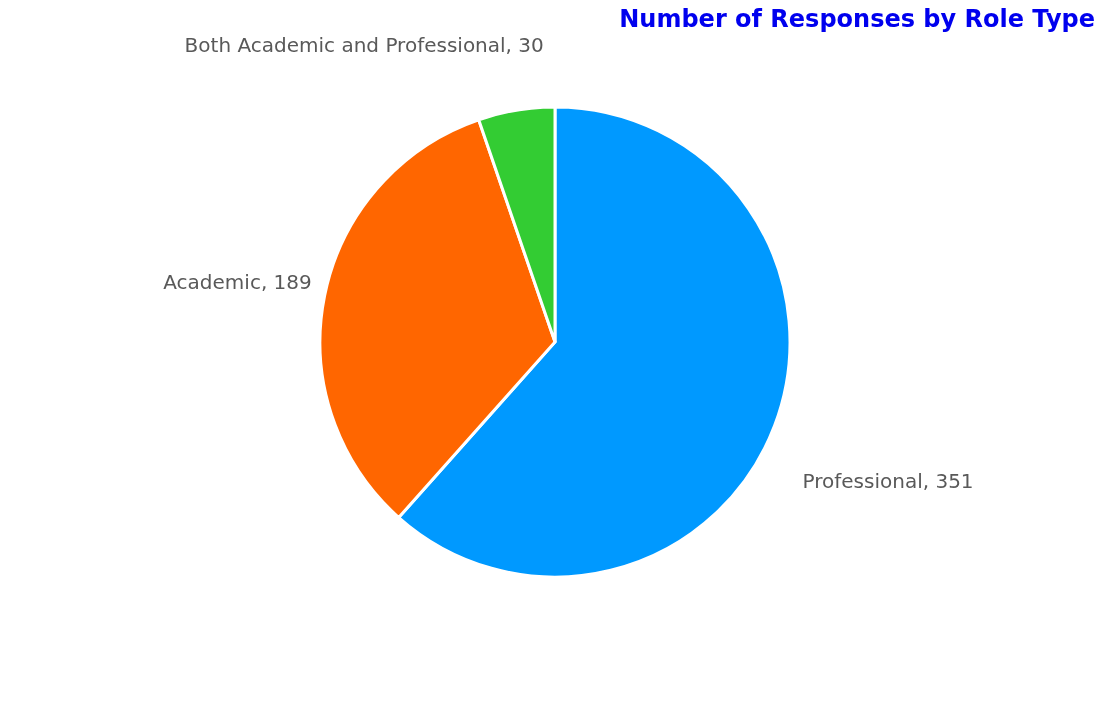 The width and height of the screenshot is (1115, 704). What do you see at coordinates (524, 45) in the screenshot?
I see `data-label: , 30` at bounding box center [524, 45].